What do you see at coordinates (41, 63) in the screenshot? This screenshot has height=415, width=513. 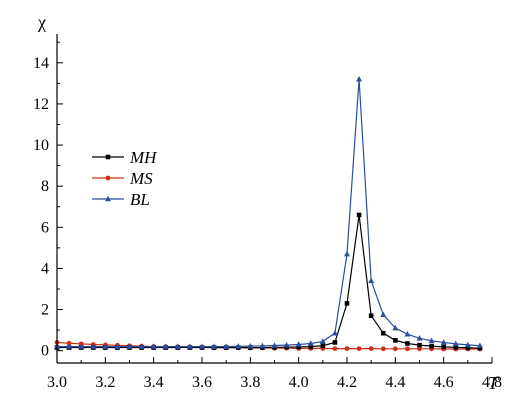 I see `y-tick-label: 14` at bounding box center [41, 63].